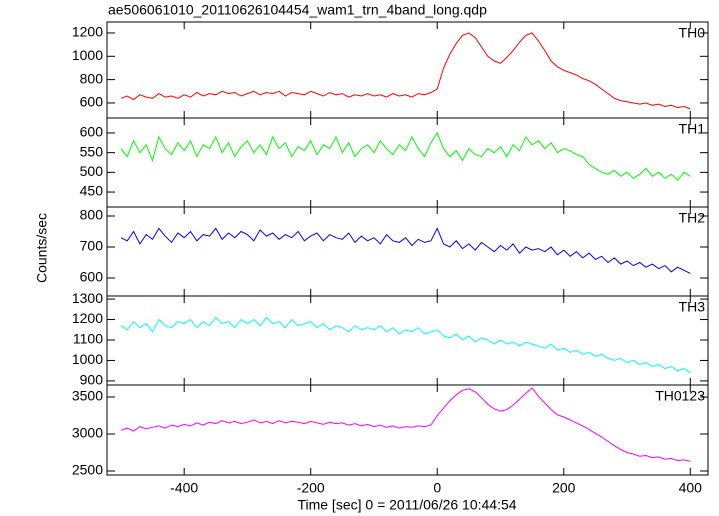 The height and width of the screenshot is (516, 719). Describe the element at coordinates (692, 307) in the screenshot. I see `panel-label: TH3` at that location.